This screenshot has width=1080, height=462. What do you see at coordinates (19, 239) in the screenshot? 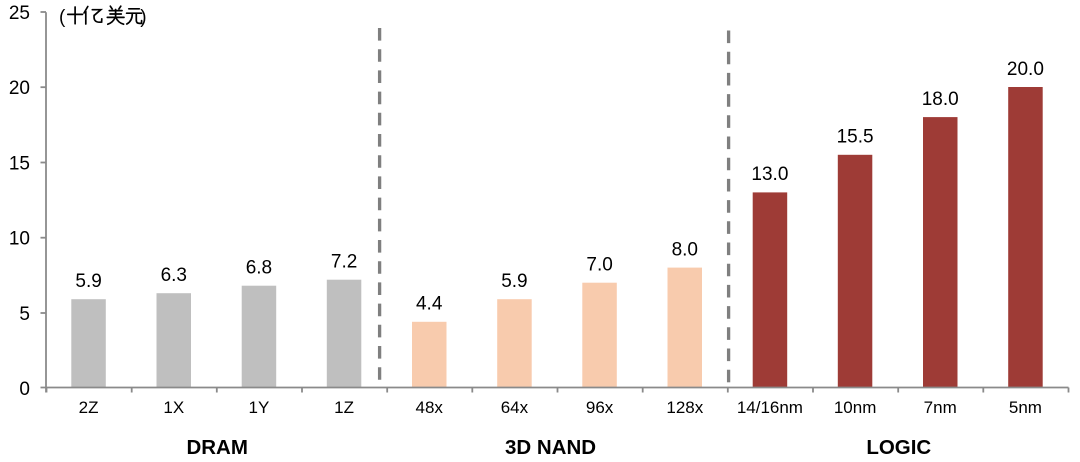
I see `svg-text: 10` at bounding box center [19, 239].